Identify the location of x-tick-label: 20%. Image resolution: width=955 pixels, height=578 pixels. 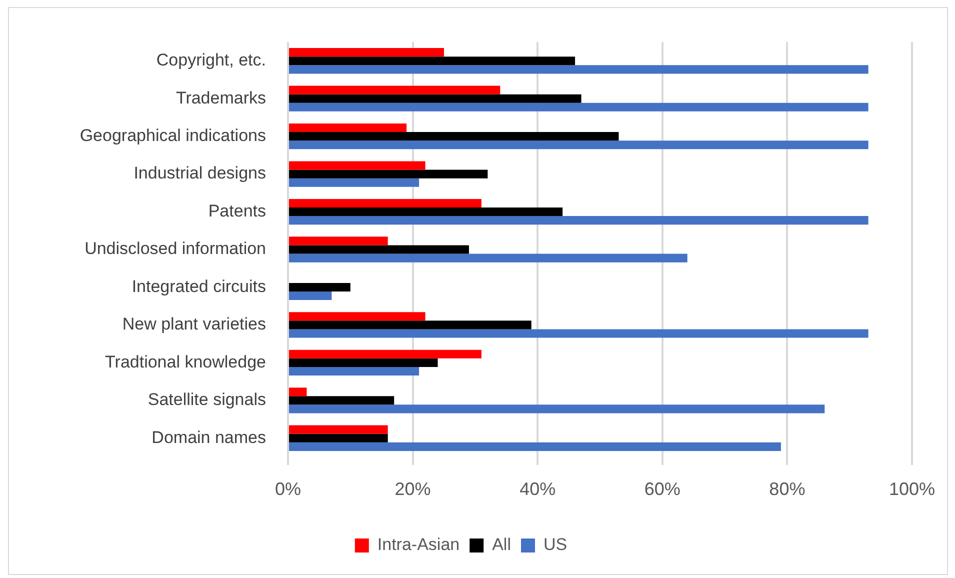
(412, 488).